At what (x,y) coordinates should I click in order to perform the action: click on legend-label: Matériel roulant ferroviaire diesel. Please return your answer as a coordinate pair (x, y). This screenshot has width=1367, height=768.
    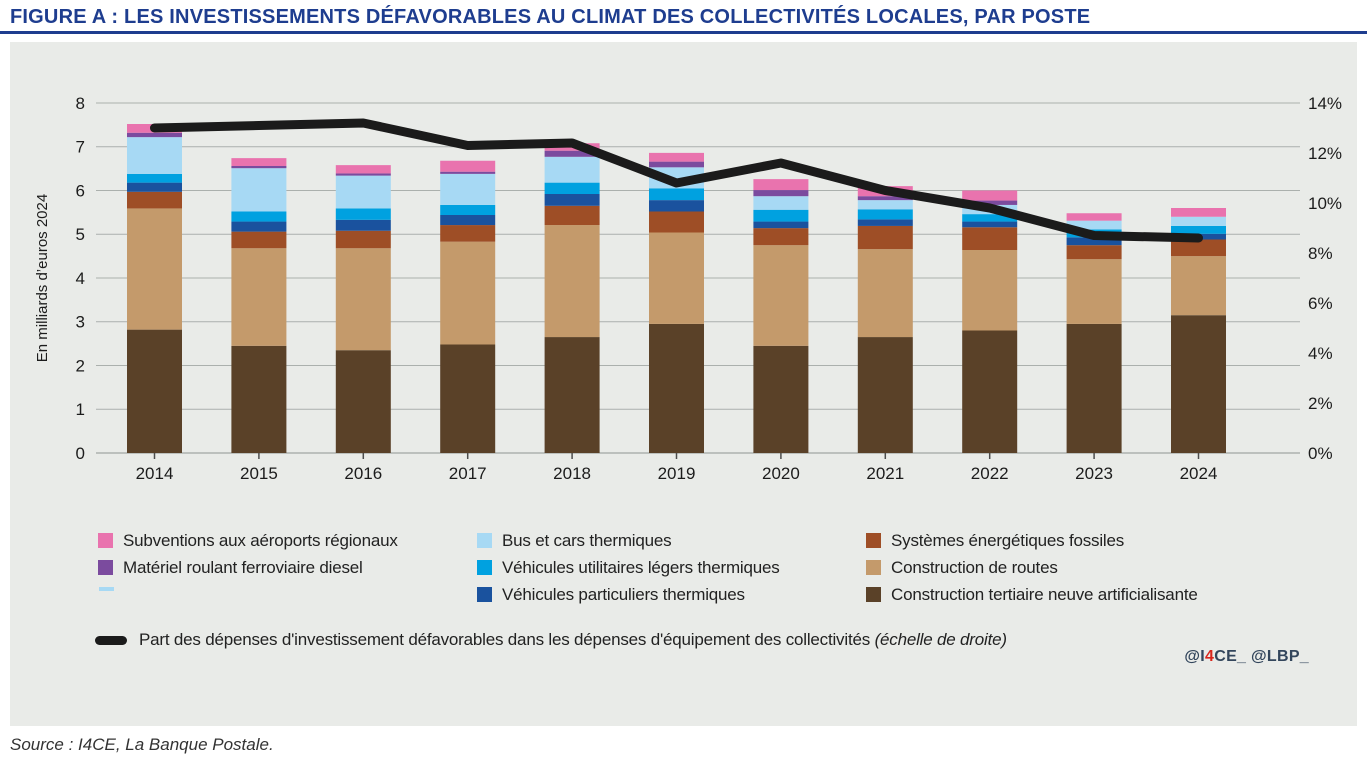
    Looking at the image, I should click on (243, 567).